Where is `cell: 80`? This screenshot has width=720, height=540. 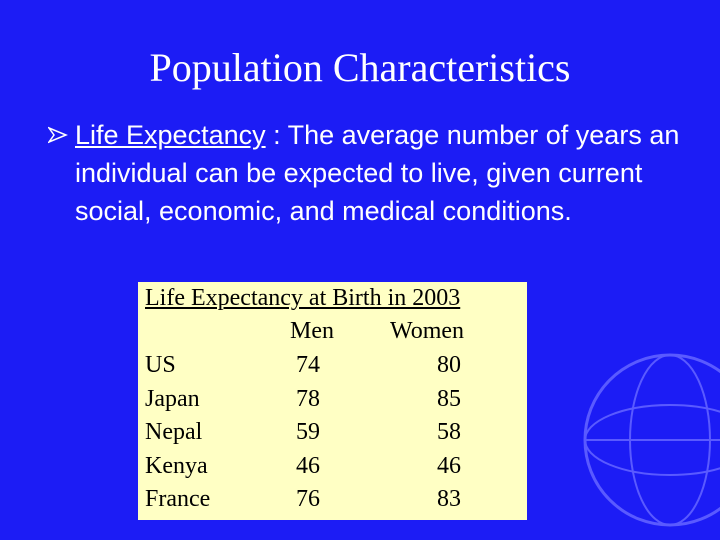
cell: 80 is located at coordinates (449, 365).